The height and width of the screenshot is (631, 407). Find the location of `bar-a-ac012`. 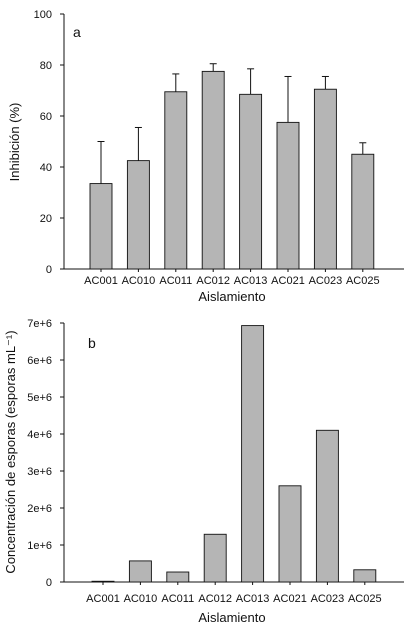

bar-a-ac012 is located at coordinates (213, 170).